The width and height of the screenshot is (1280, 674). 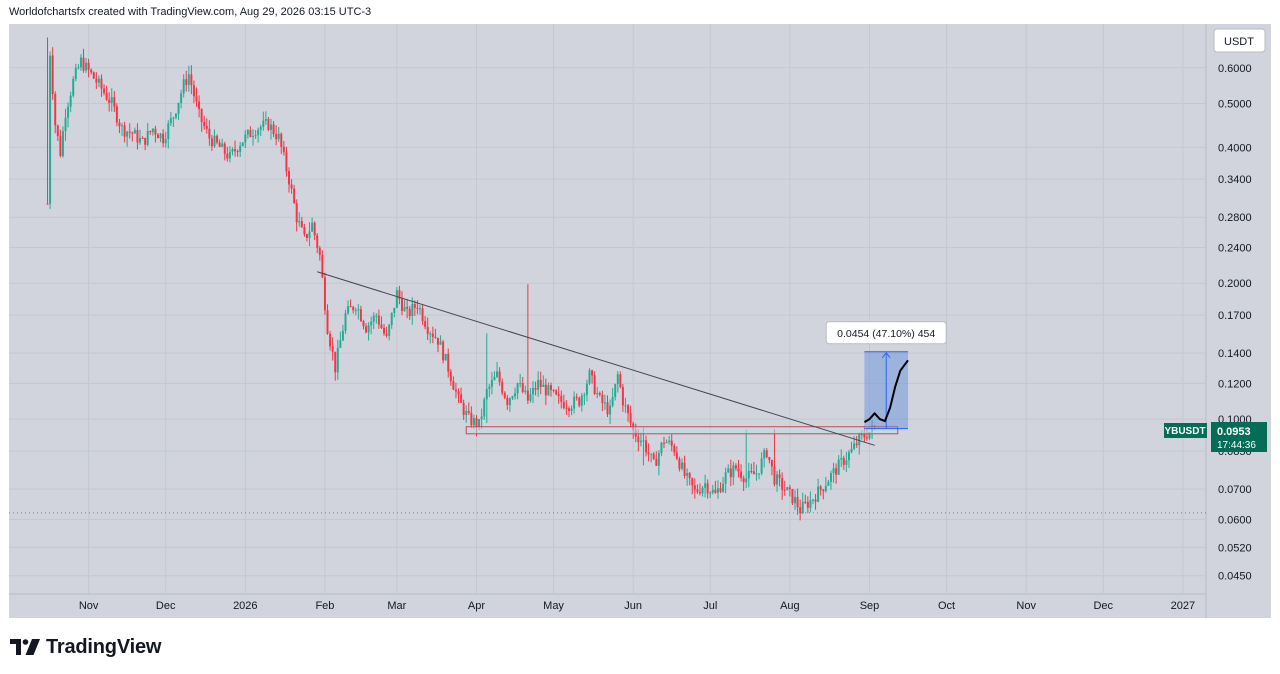 What do you see at coordinates (632, 358) in the screenshot?
I see `drawing-overlays: 0.0454 (47.10%) 454` at bounding box center [632, 358].